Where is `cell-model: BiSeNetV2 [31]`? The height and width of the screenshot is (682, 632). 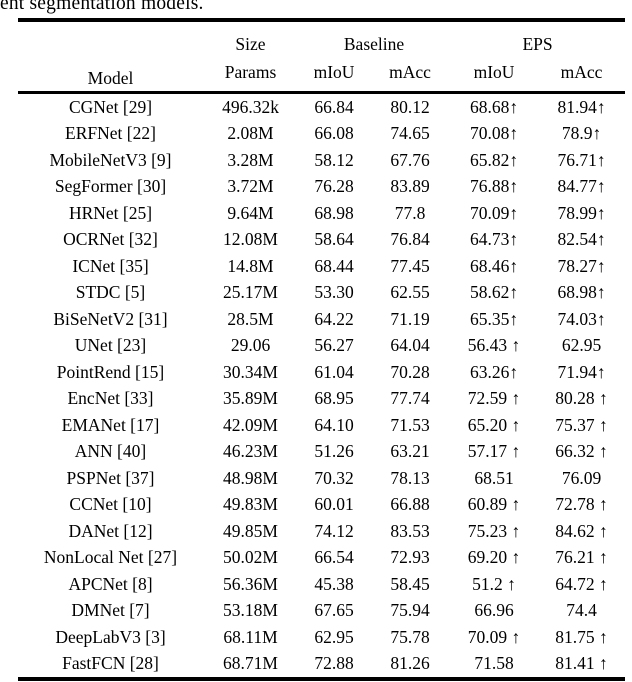 cell-model: BiSeNetV2 [31] is located at coordinates (110, 318).